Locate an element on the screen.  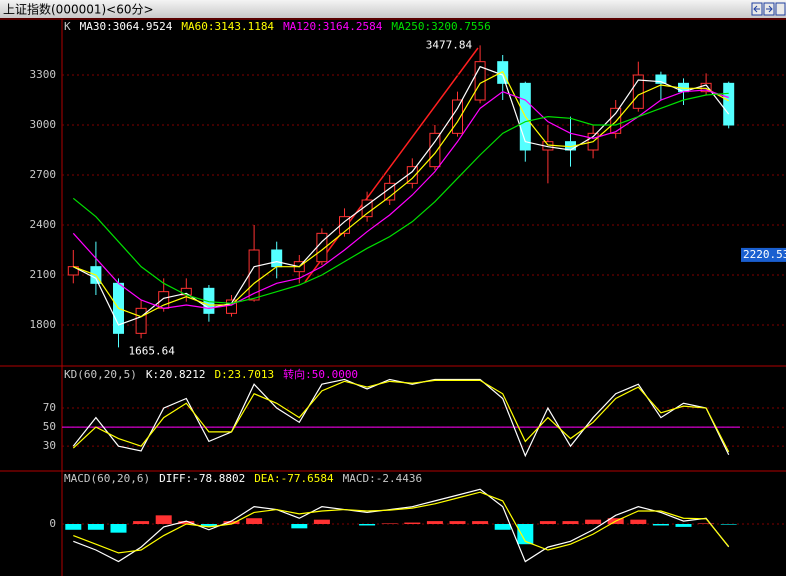
indicator-label: MA30:3064.9524 is located at coordinates (126, 26).